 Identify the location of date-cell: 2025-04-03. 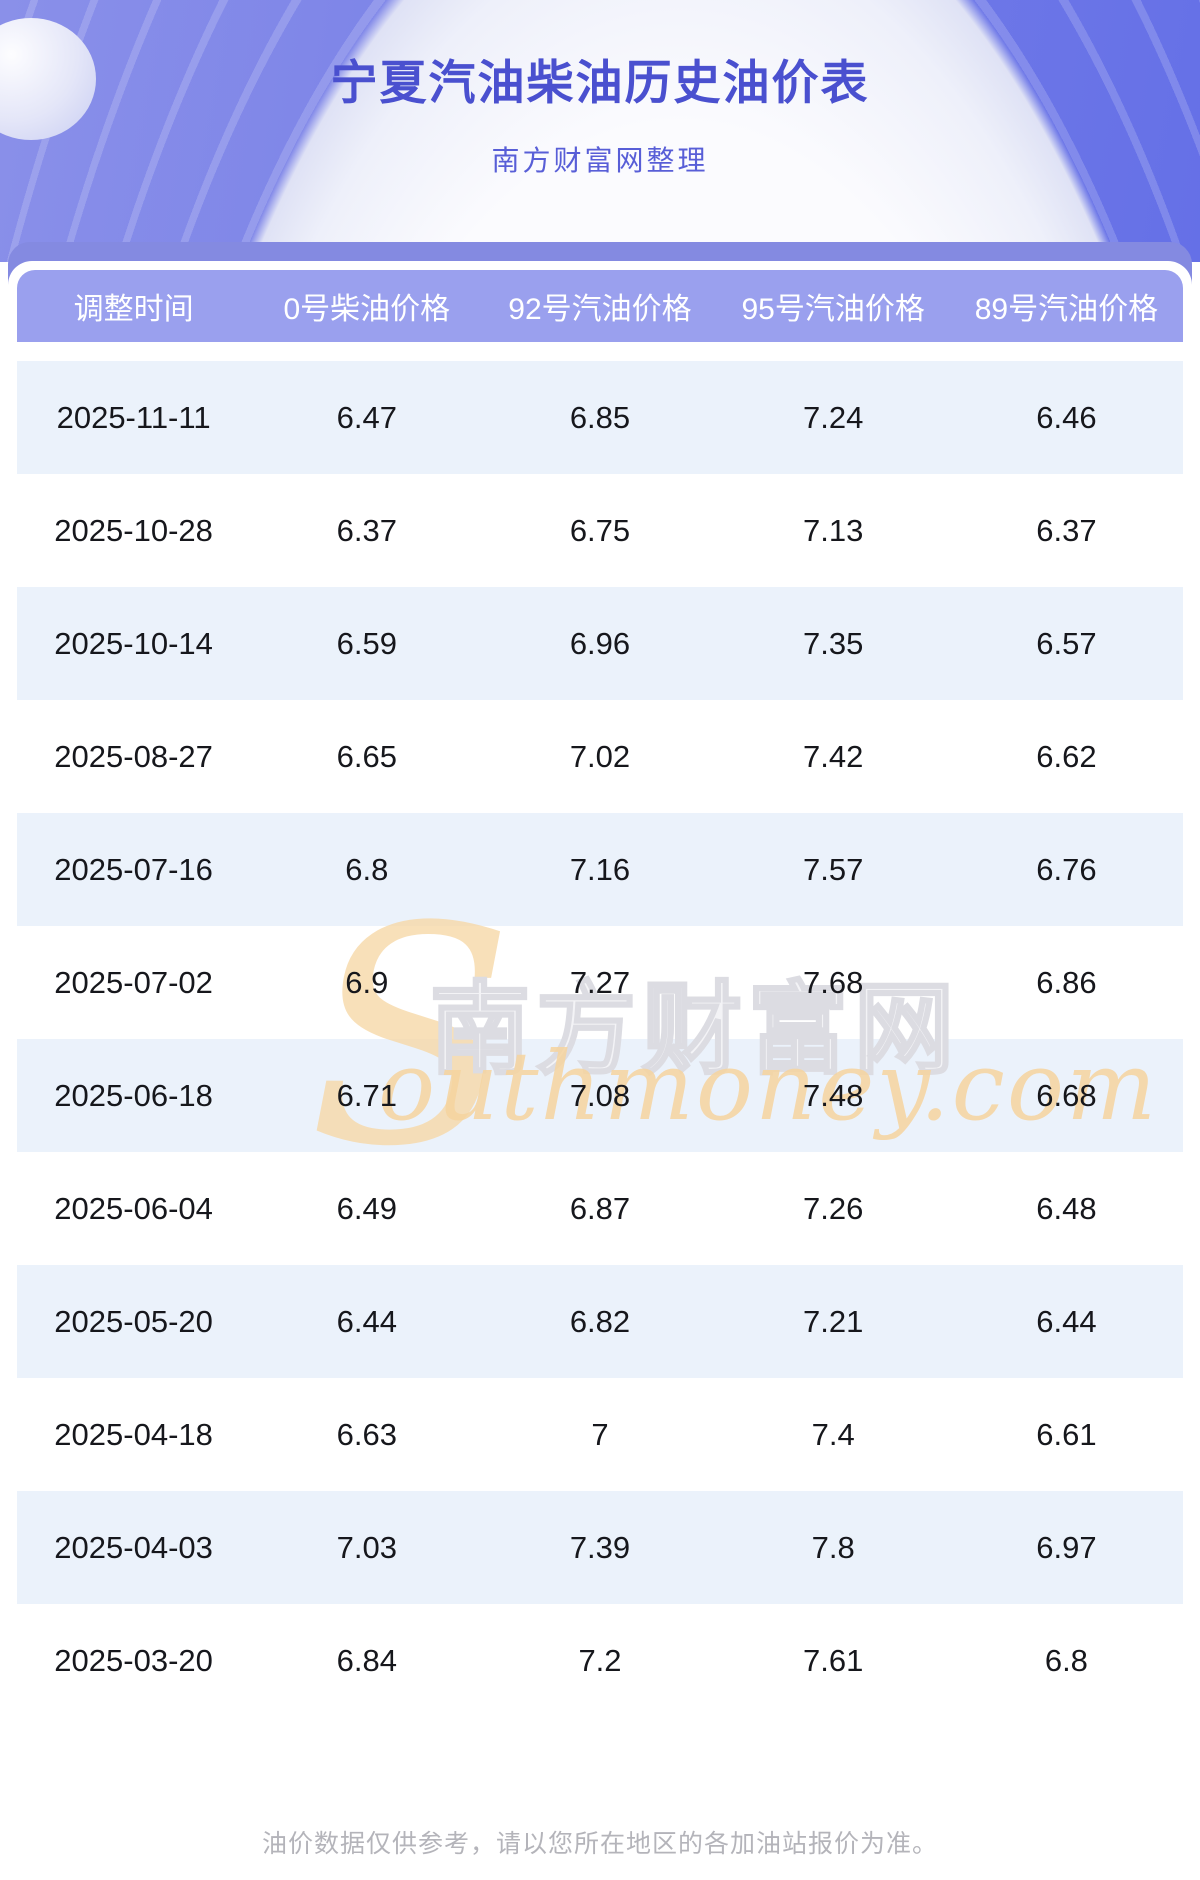
(133, 1547).